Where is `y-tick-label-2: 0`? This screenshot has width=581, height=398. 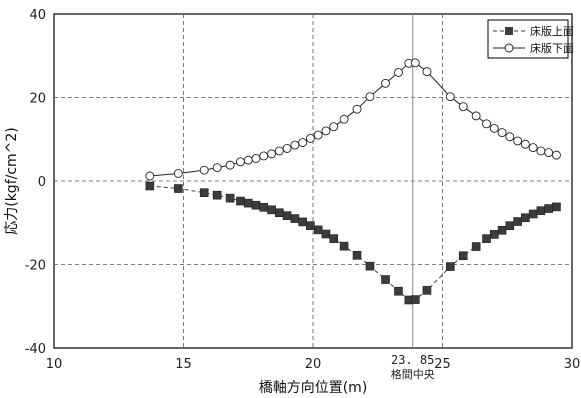
y-tick-label-2: 0 is located at coordinates (42, 182).